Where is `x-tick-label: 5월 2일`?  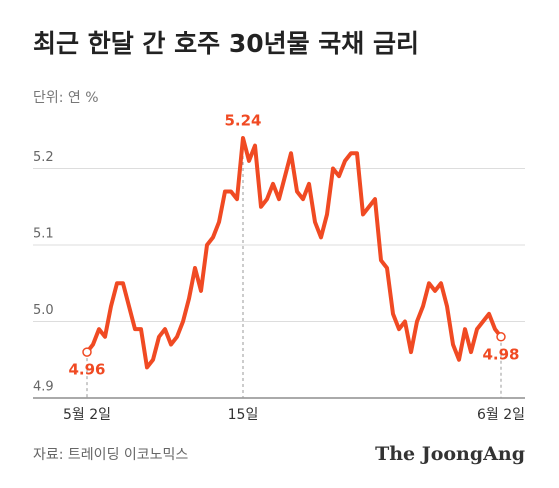 x-tick-label: 5월 2일 is located at coordinates (87, 415).